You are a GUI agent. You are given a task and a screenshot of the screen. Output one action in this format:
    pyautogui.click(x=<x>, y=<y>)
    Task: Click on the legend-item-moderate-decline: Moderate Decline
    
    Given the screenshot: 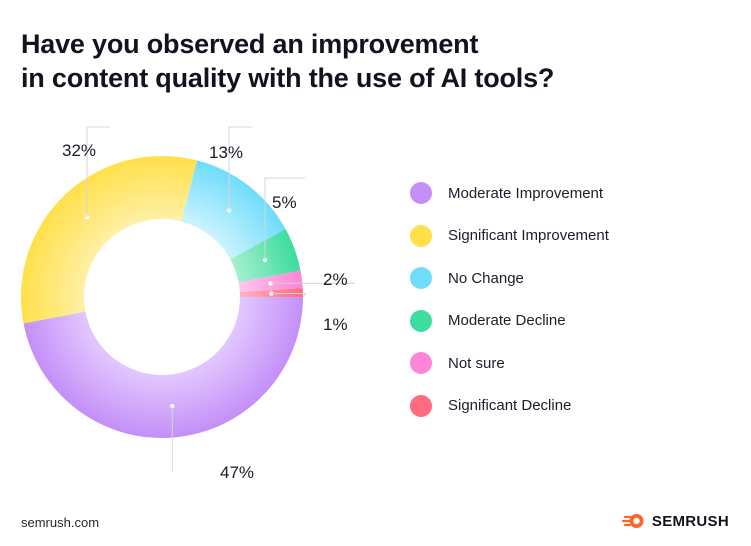 What is the action you would take?
    pyautogui.click(x=570, y=321)
    